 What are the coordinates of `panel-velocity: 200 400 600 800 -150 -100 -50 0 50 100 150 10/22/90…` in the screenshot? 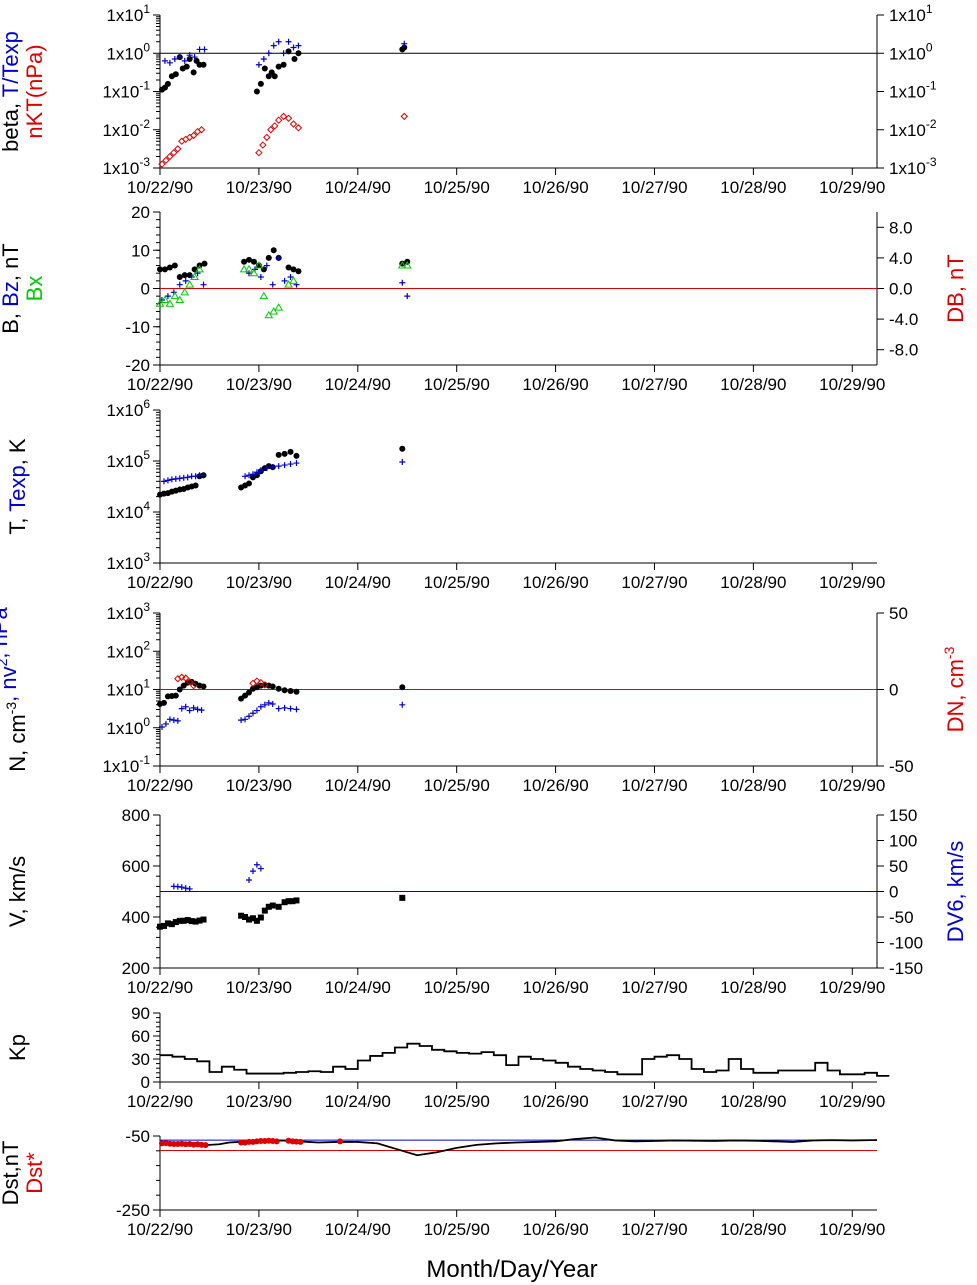 It's located at (486, 901).